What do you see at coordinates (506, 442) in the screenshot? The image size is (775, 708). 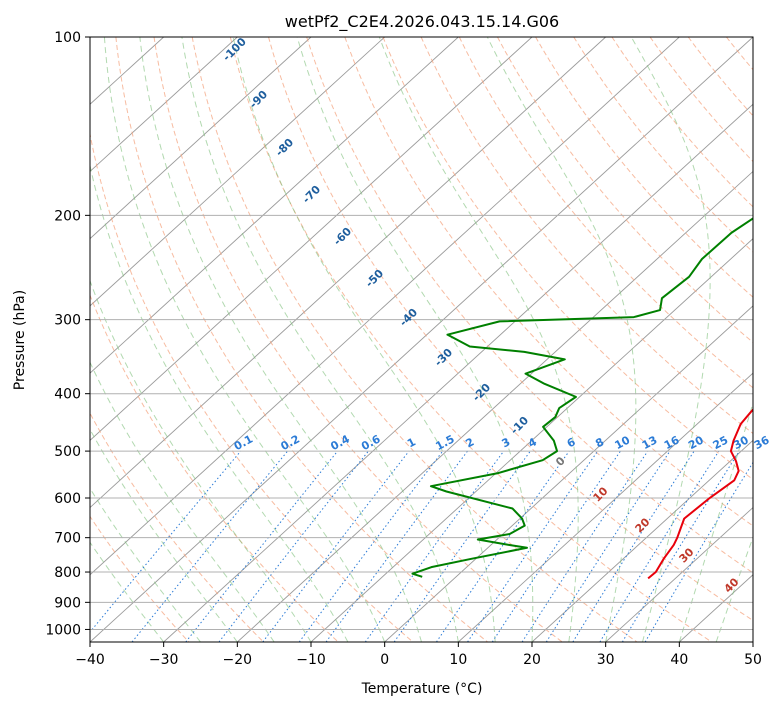 I see `mixing-ratio-label: 3` at bounding box center [506, 442].